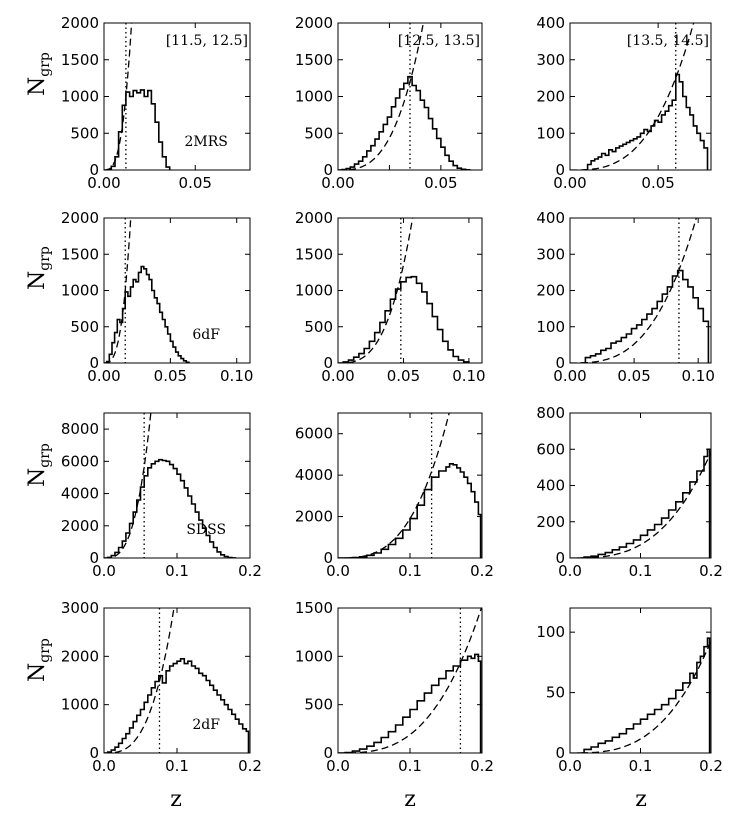  I want to click on panel-r4c1: 0.0 0.1 0.2 0 1000 2000 3000 2dF, so click(161, 687).